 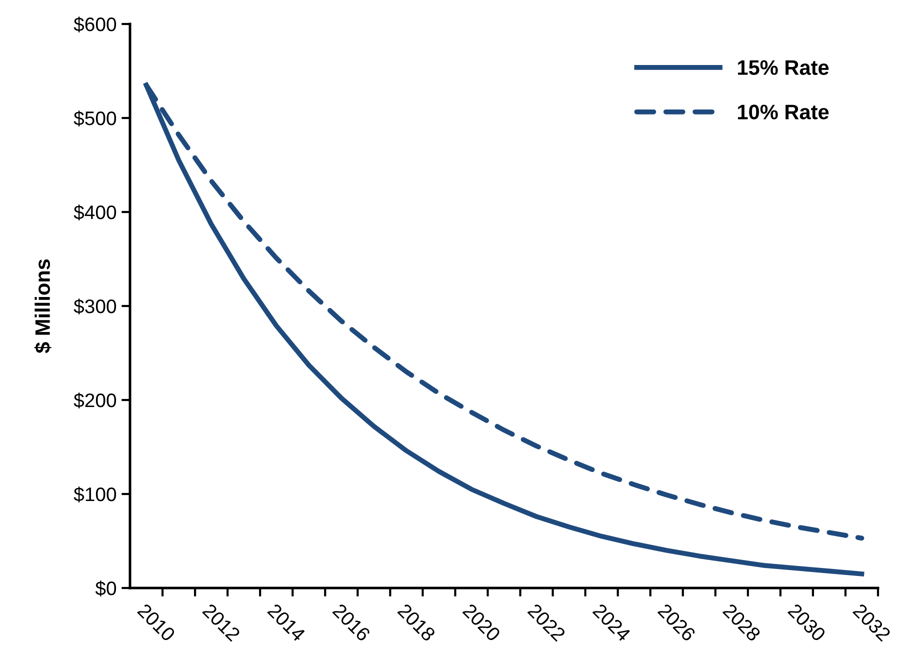 I want to click on y-tick-label: $400, so click(x=95, y=212).